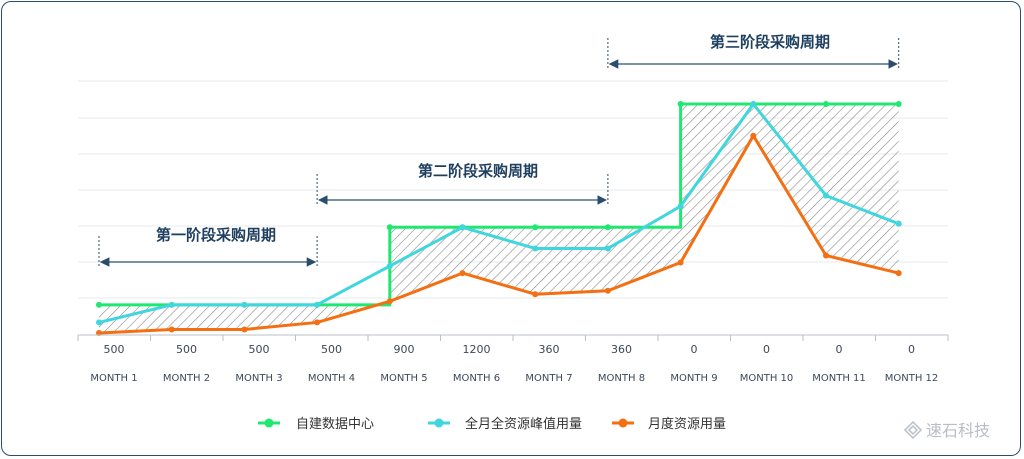  Describe the element at coordinates (114, 349) in the screenshot. I see `value-label-1: 500` at that location.